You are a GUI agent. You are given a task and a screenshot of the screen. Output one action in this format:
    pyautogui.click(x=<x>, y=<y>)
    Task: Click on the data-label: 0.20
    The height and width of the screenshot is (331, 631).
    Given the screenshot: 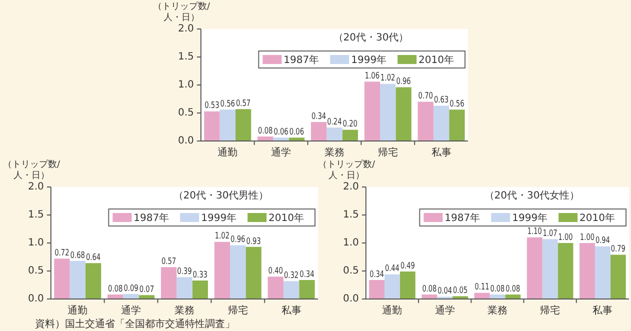 What is the action you would take?
    pyautogui.click(x=350, y=123)
    